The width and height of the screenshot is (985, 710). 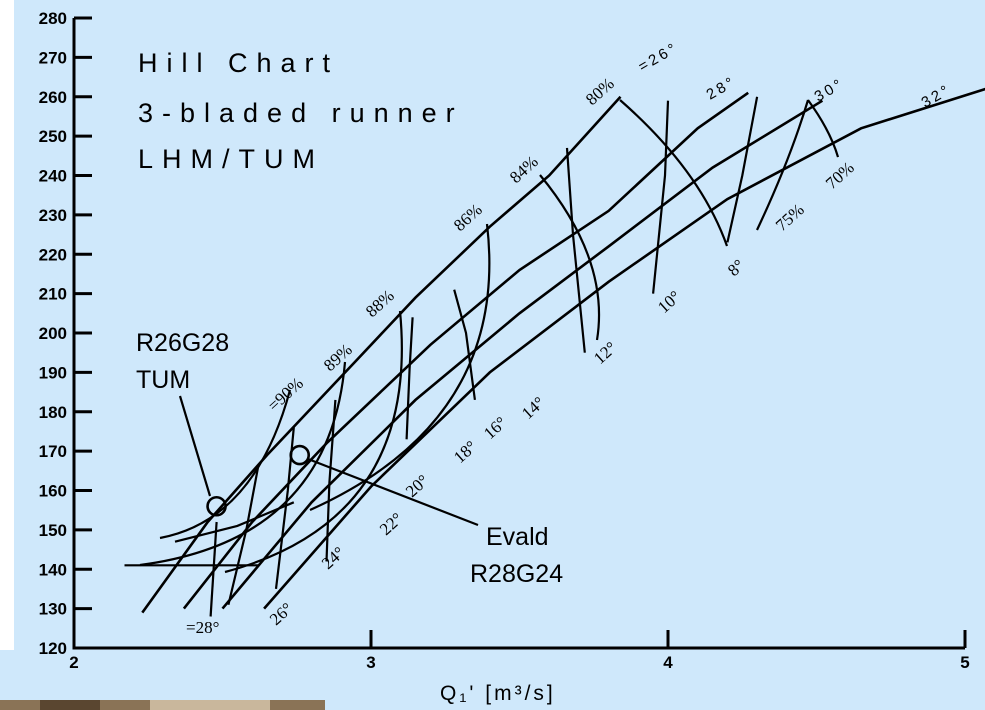 I want to click on y-tick-label: 240, so click(x=53, y=176).